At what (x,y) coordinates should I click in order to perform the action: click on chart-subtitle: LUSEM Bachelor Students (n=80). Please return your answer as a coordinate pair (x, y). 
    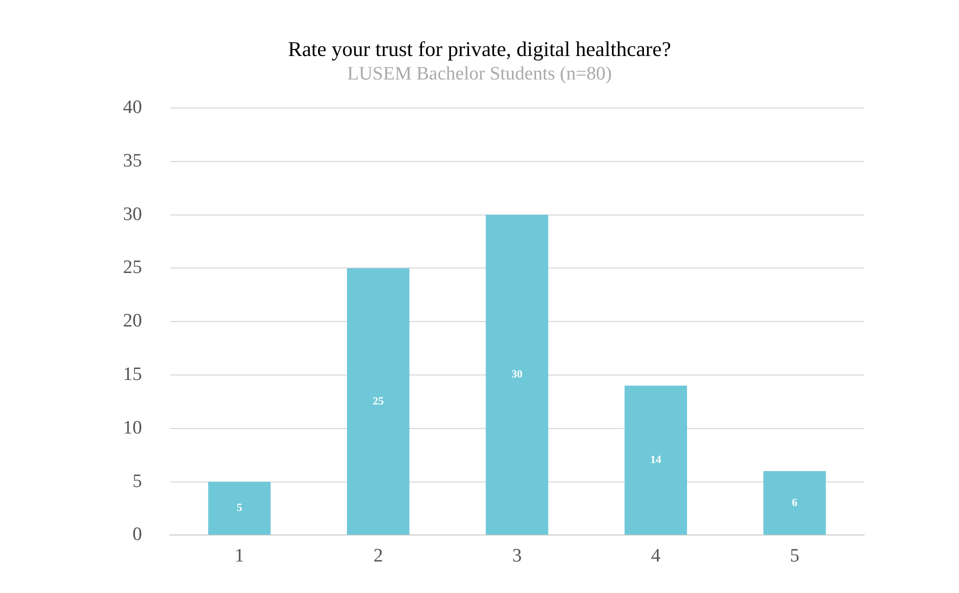
    Looking at the image, I should click on (479, 74).